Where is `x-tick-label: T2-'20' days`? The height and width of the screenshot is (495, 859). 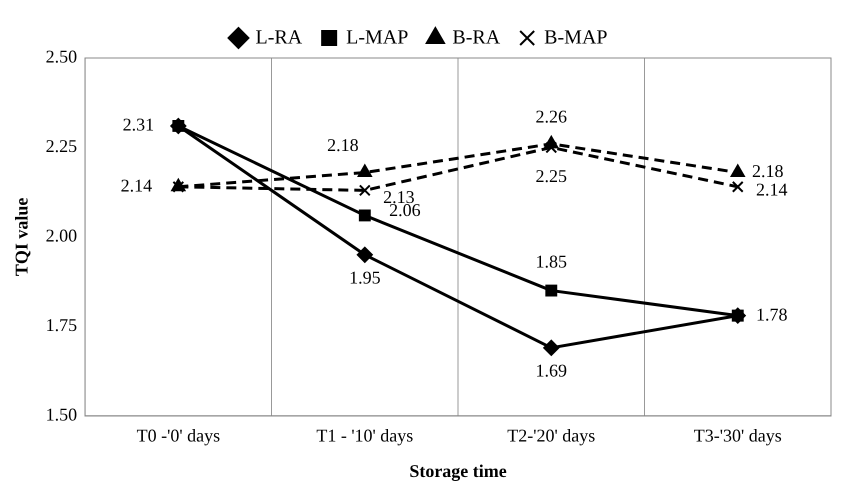 x-tick-label: T2-'20' days is located at coordinates (551, 435).